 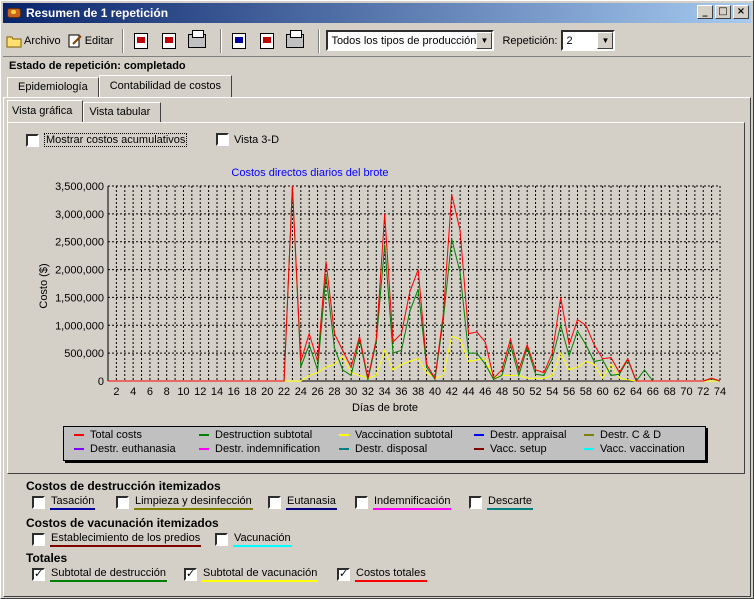 I want to click on legend-label: Destr. disposal, so click(x=391, y=449).